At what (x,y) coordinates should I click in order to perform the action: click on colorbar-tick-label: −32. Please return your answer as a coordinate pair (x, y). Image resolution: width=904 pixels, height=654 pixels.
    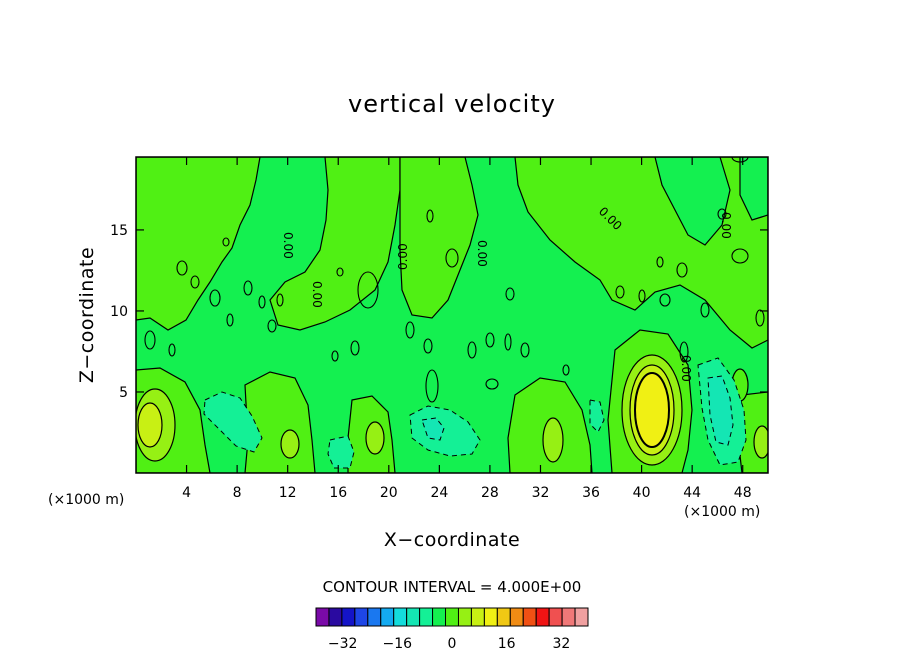
    Looking at the image, I should click on (343, 644).